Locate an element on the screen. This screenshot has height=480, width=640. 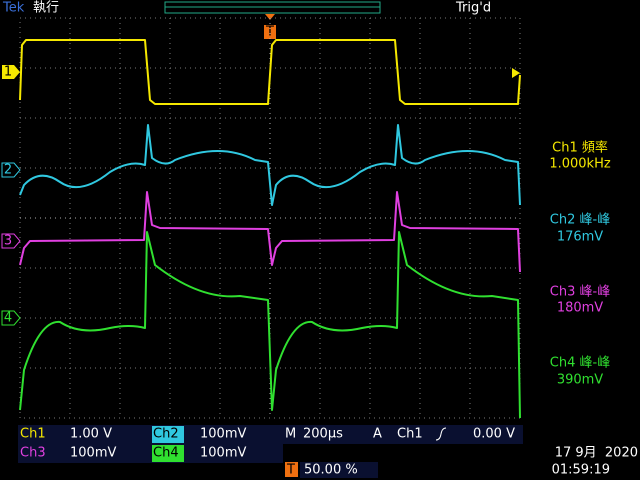
measure-label: Ch2 峰-峰 is located at coordinates (580, 220).